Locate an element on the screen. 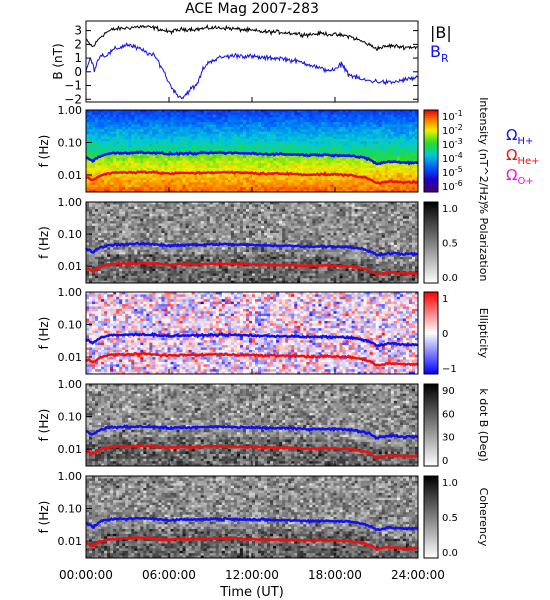  colorbar-tick-label: 10-2 is located at coordinates (452, 130).